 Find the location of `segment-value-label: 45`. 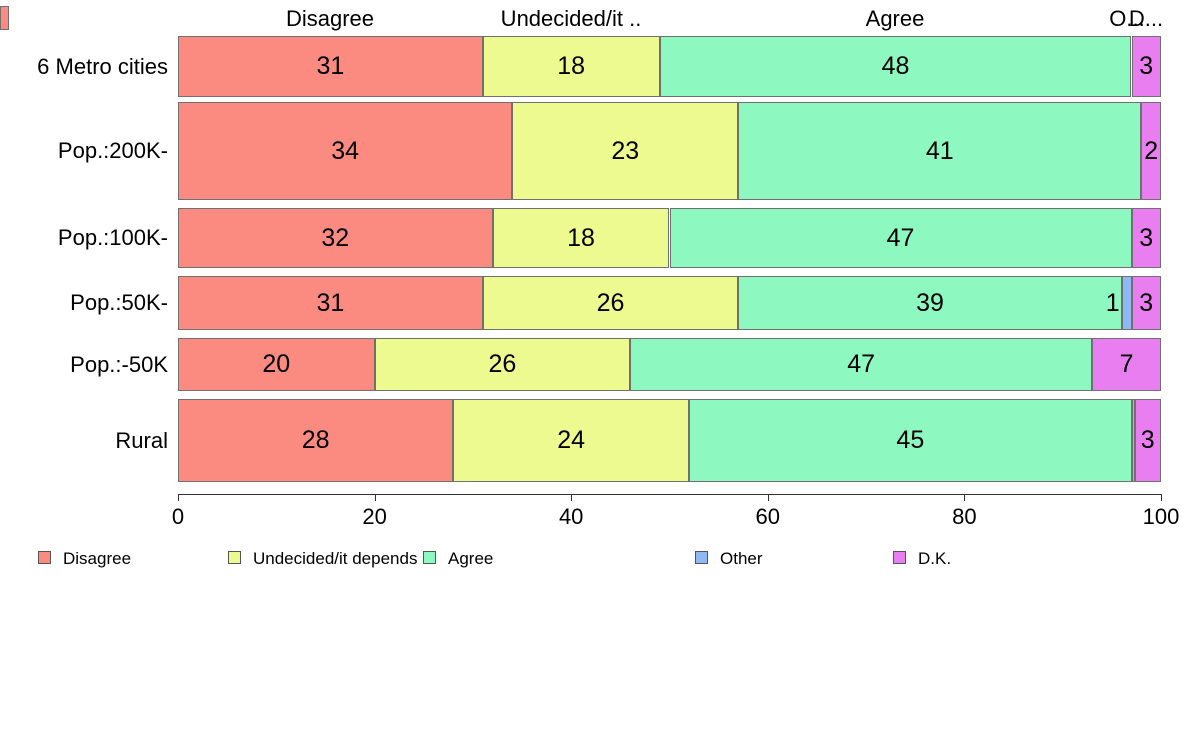

segment-value-label: 45 is located at coordinates (910, 440).